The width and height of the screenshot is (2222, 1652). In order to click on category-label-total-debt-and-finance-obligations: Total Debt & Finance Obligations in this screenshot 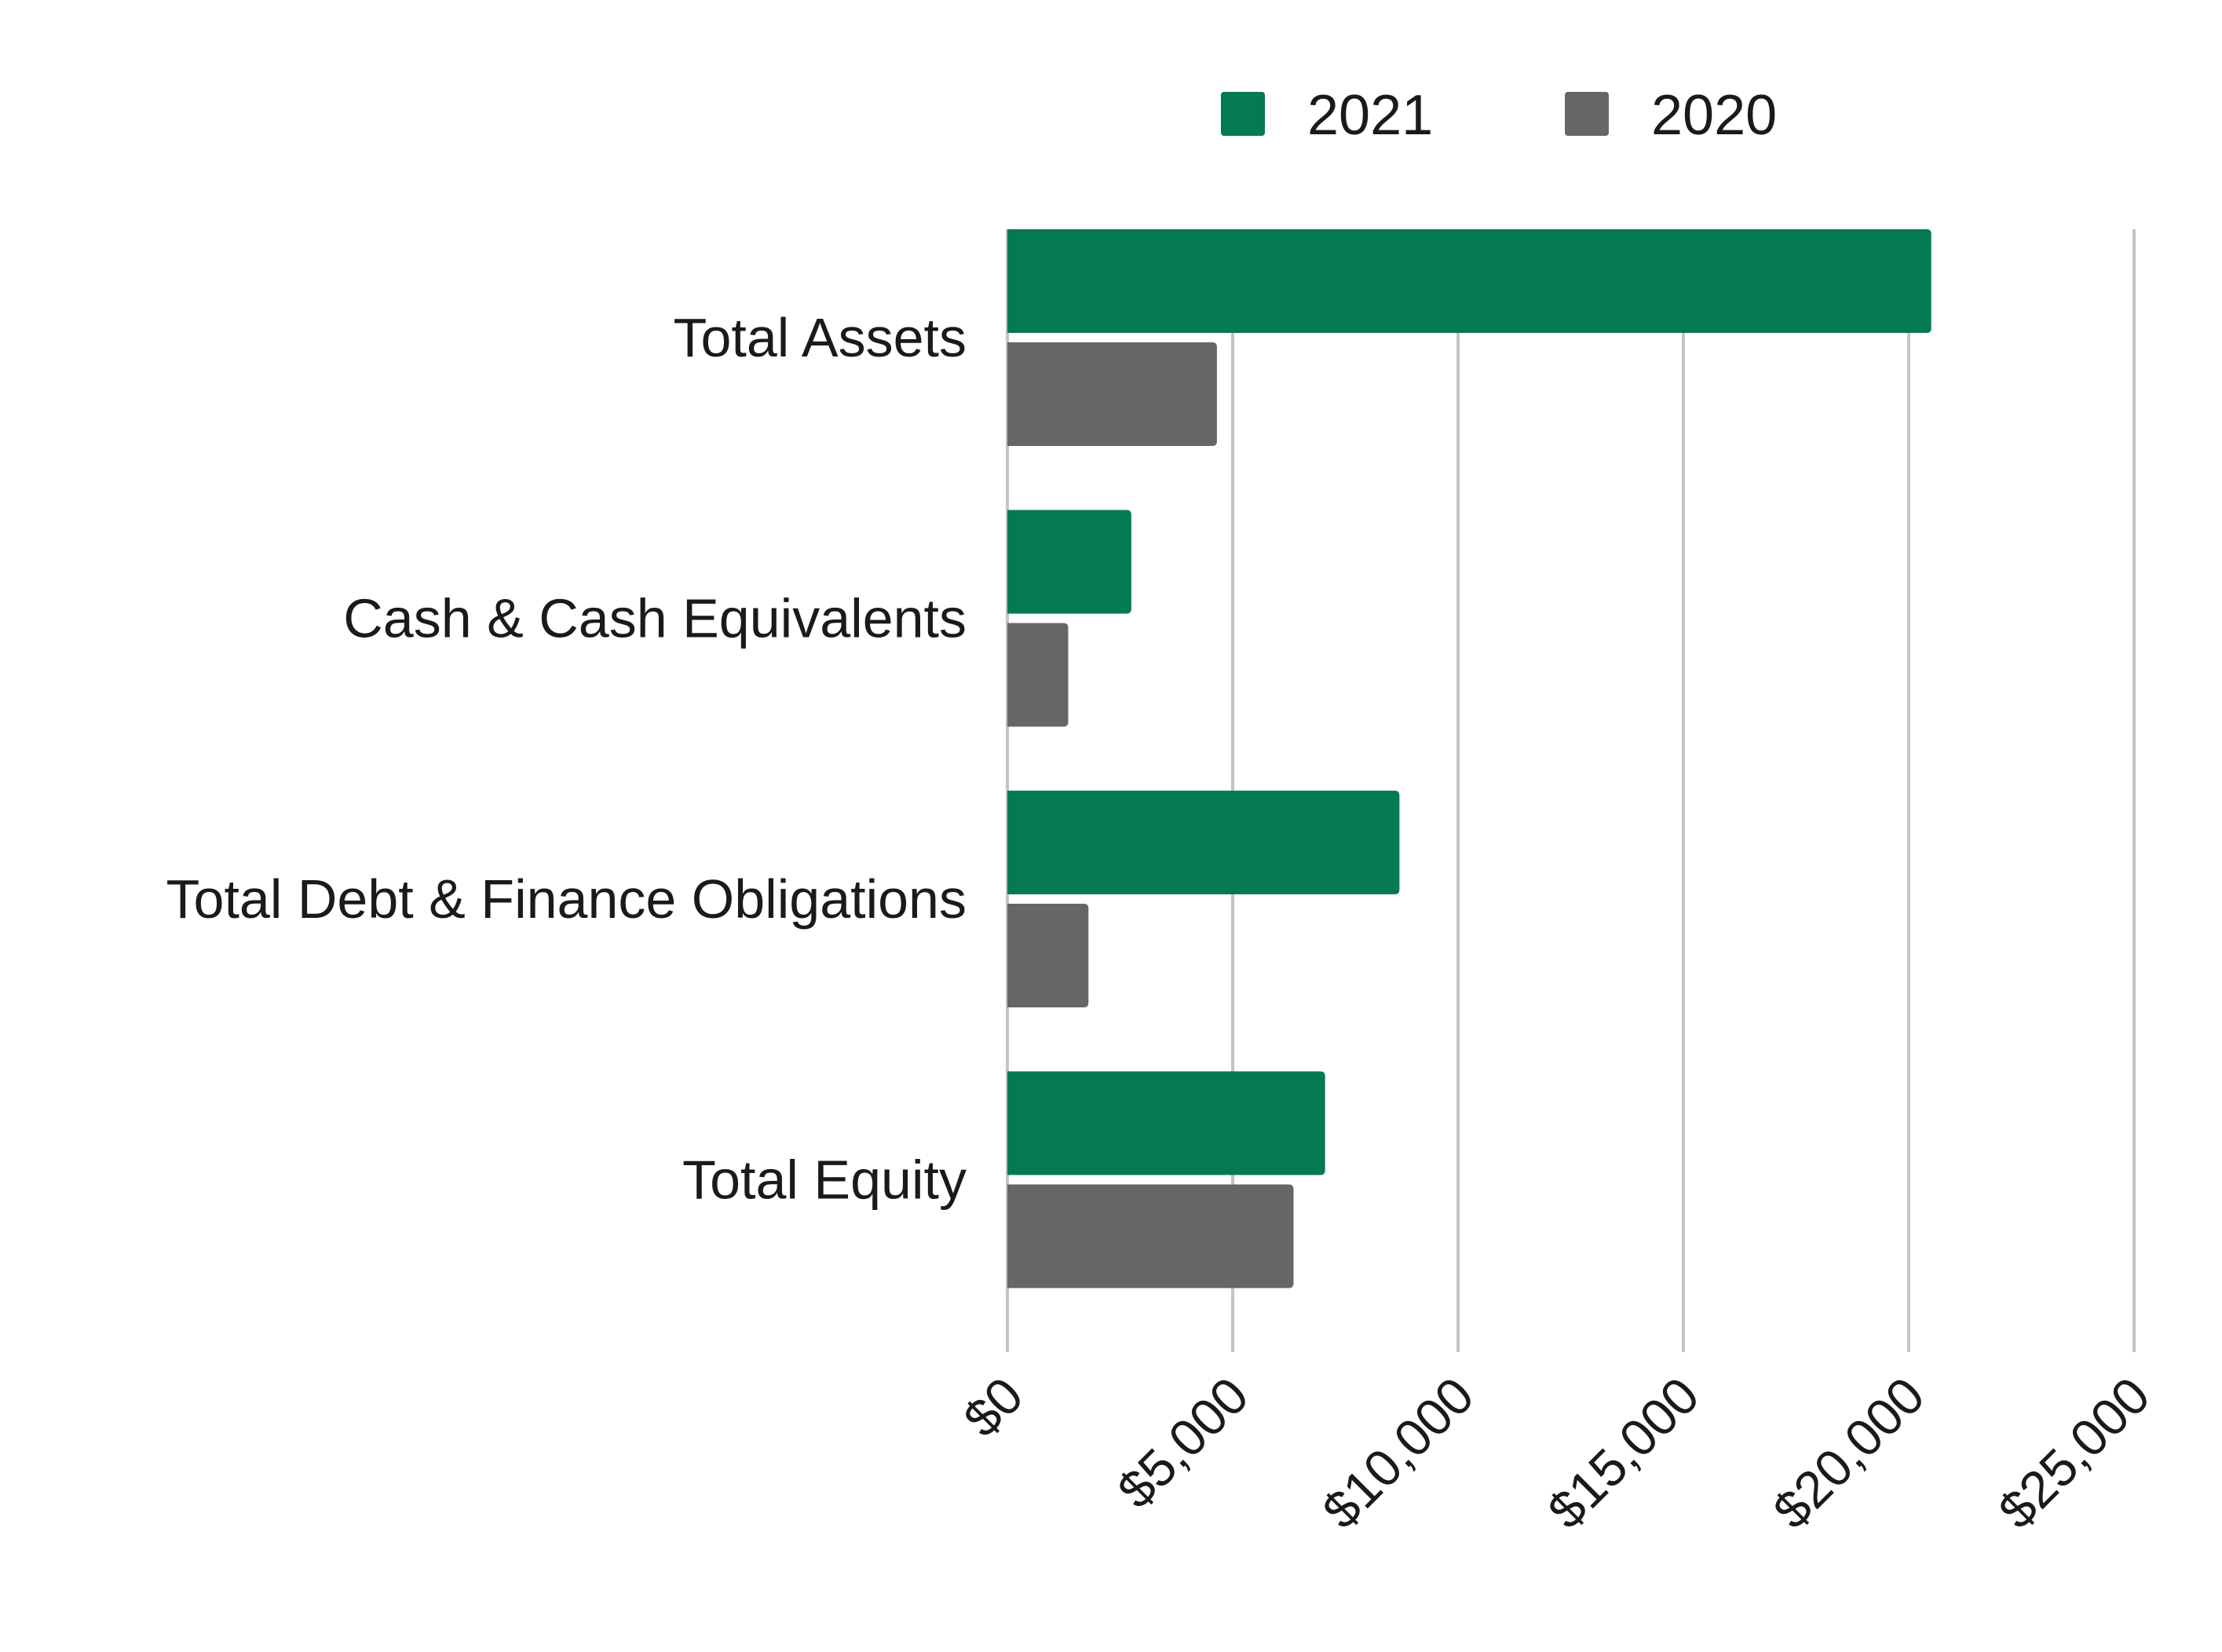, I will do `click(566, 899)`.